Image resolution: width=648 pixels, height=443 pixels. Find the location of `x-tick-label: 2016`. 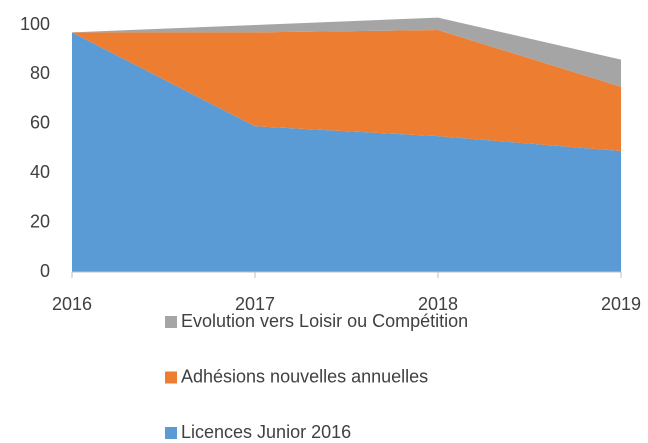

x-tick-label: 2016 is located at coordinates (72, 304).